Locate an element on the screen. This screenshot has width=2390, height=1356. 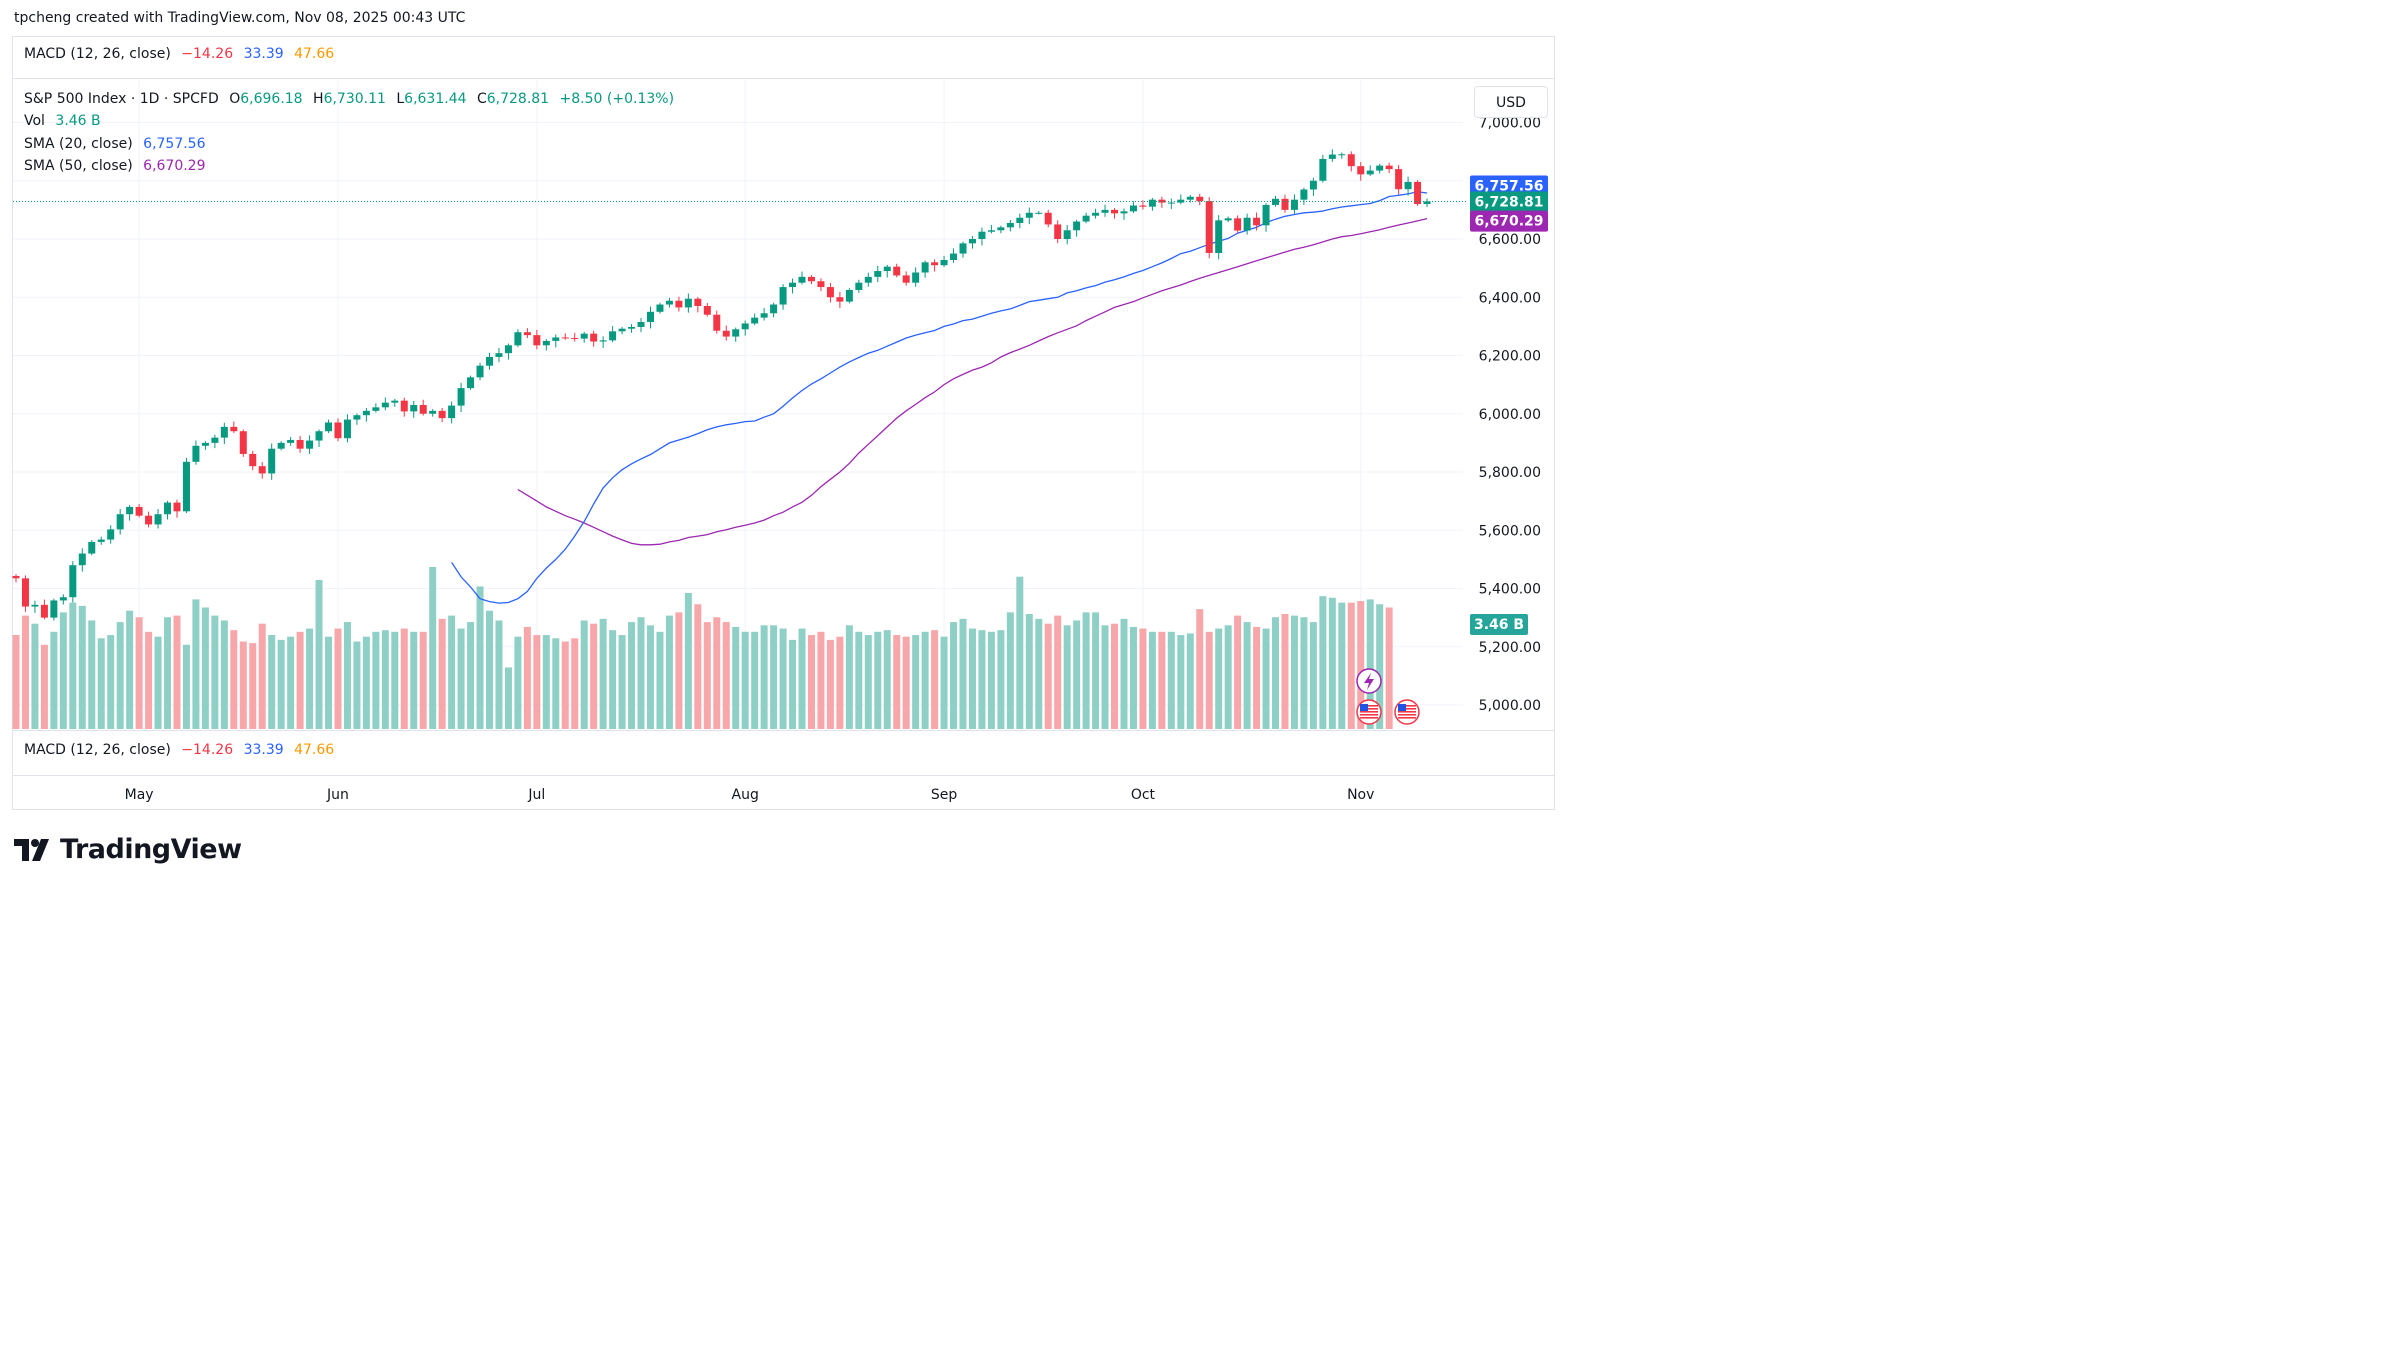
sma20-value: 6,757.56 is located at coordinates (174, 144).